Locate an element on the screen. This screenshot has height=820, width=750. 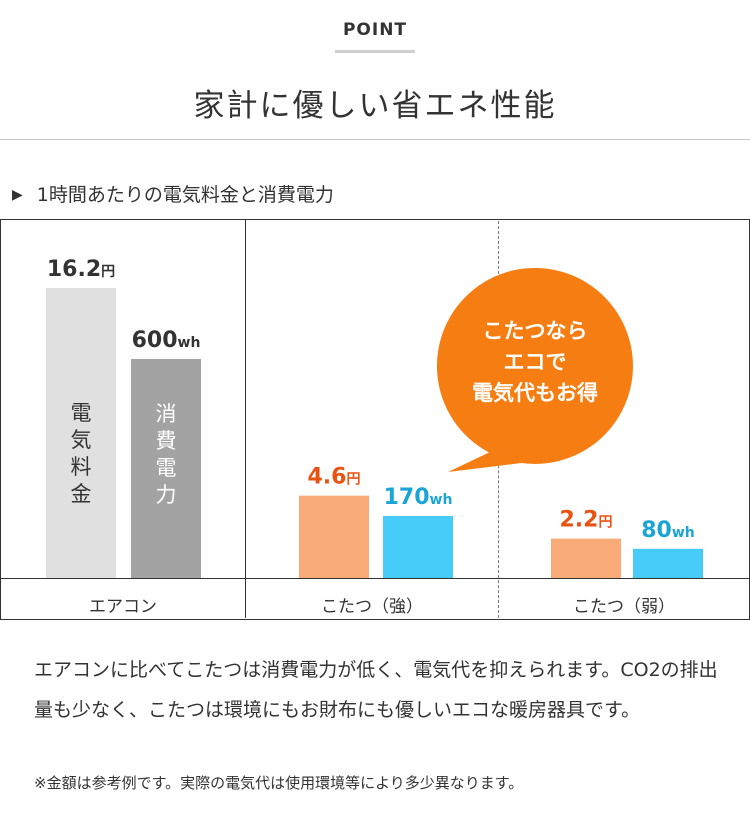
bar-cost-kotatsu-weak is located at coordinates (586, 558).